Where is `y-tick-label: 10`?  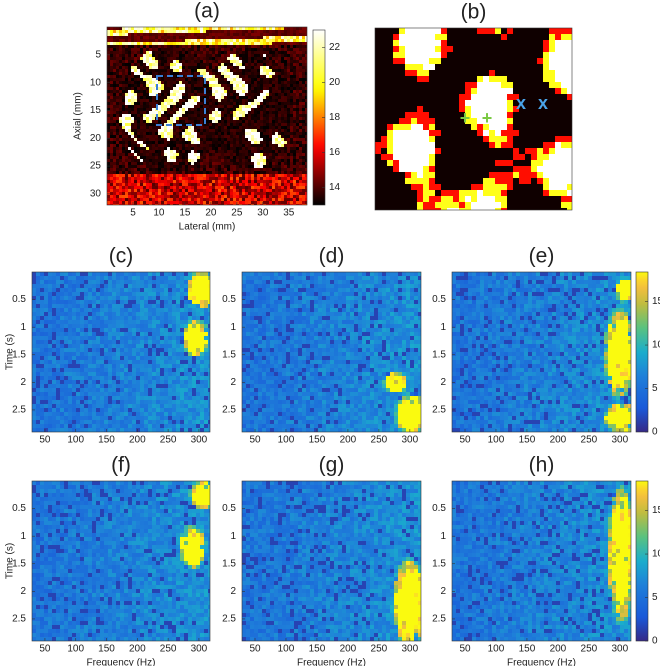
y-tick-label: 10 is located at coordinates (96, 82).